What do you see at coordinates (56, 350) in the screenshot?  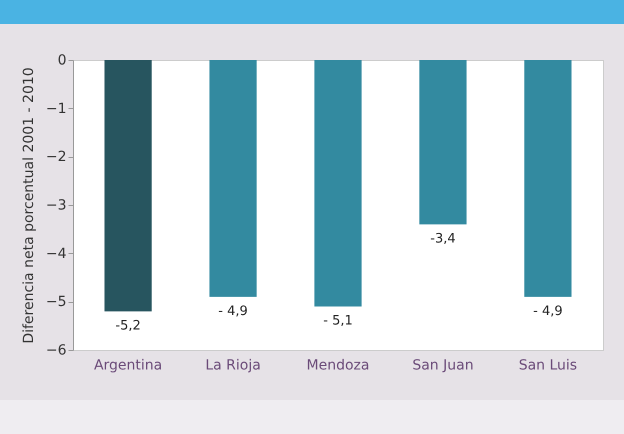 I see `y-tick-label: −6` at bounding box center [56, 350].